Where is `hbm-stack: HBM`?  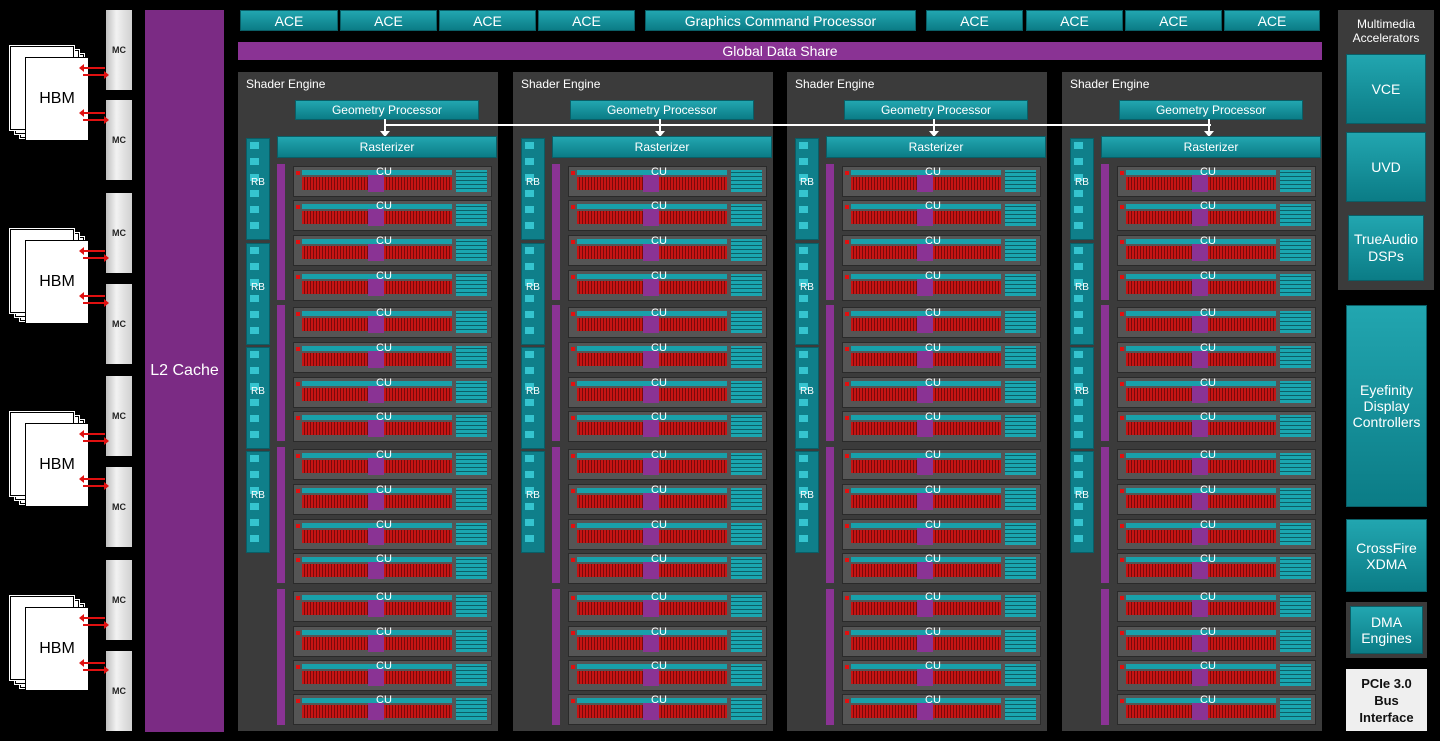
hbm-stack: HBM is located at coordinates (47, 275).